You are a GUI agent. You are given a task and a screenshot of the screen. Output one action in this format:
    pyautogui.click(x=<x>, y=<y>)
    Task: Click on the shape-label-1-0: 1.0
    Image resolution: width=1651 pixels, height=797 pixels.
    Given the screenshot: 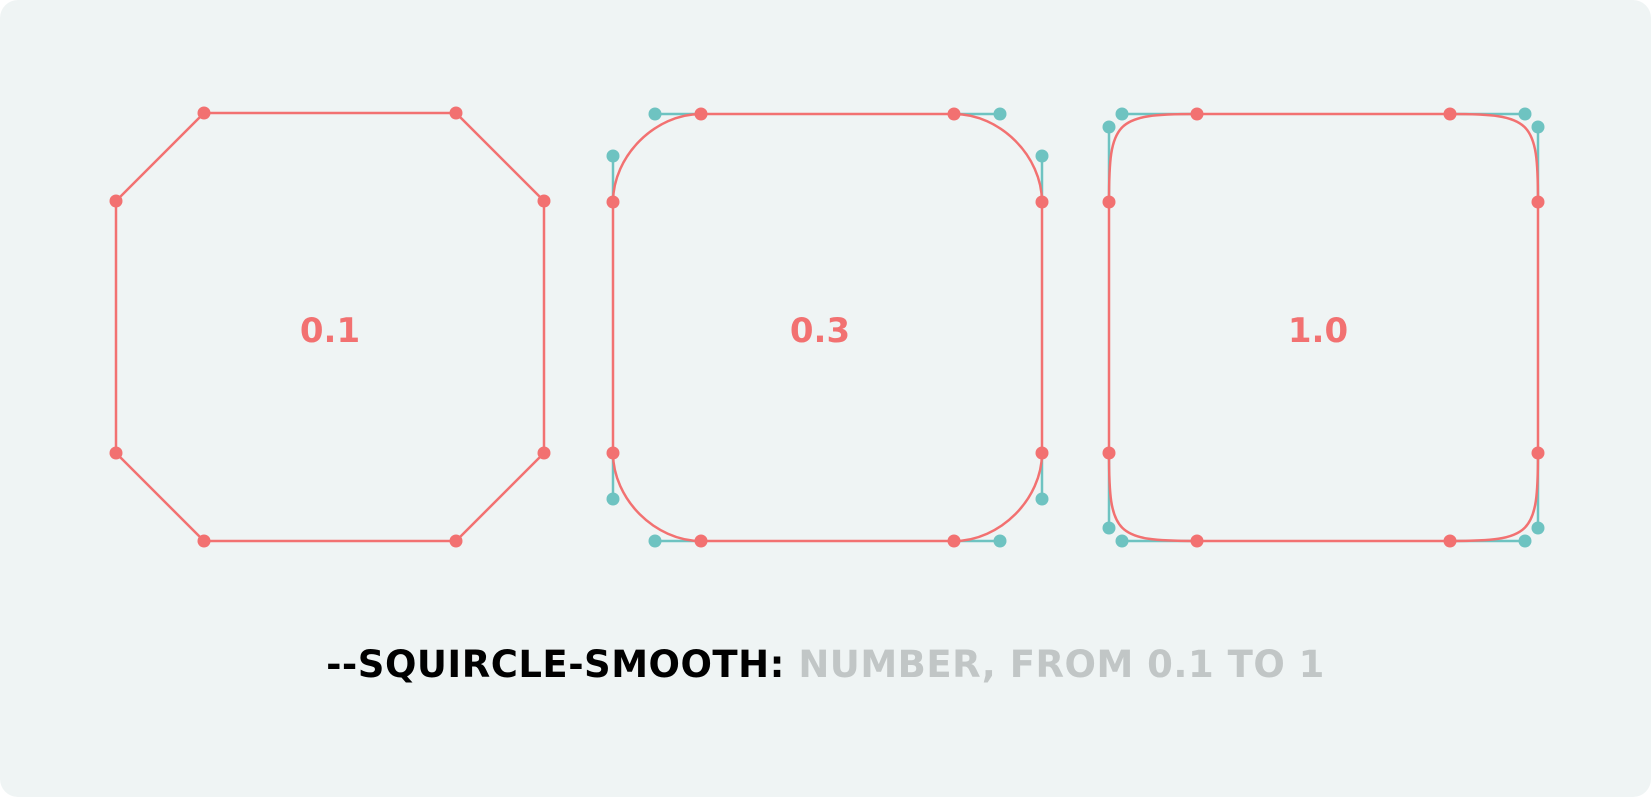 What is the action you would take?
    pyautogui.click(x=1318, y=331)
    